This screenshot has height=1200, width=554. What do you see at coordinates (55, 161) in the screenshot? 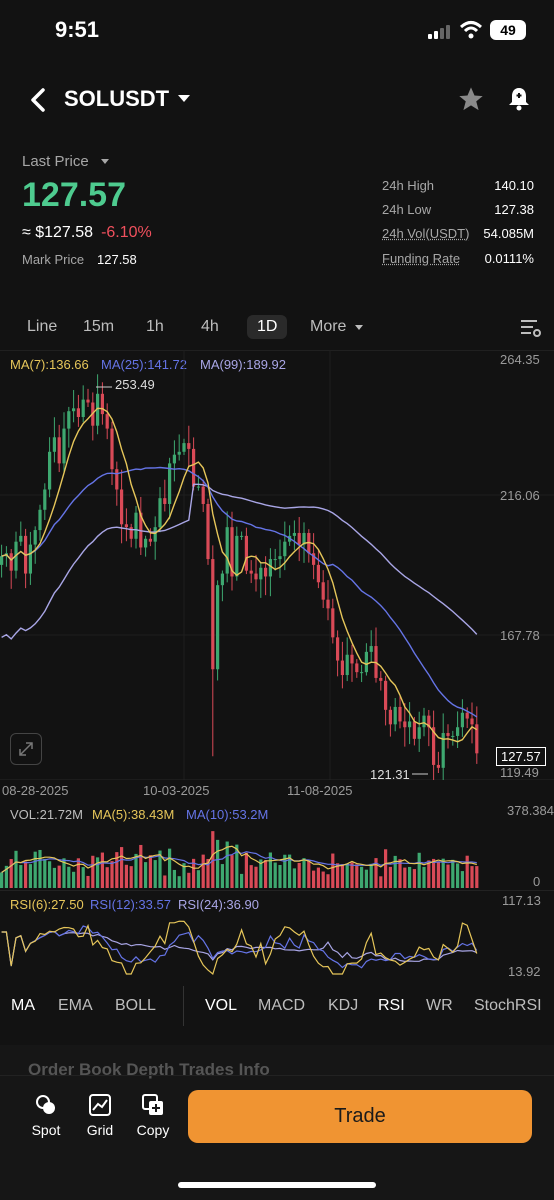
I see `last-price-label: Last Price` at bounding box center [55, 161].